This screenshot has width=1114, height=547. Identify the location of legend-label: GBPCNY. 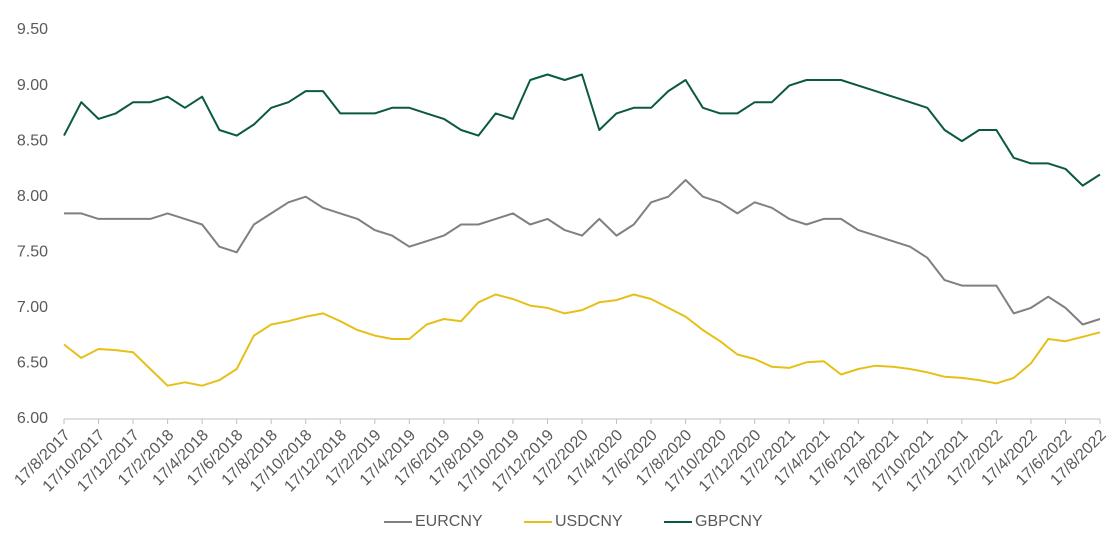
(729, 521).